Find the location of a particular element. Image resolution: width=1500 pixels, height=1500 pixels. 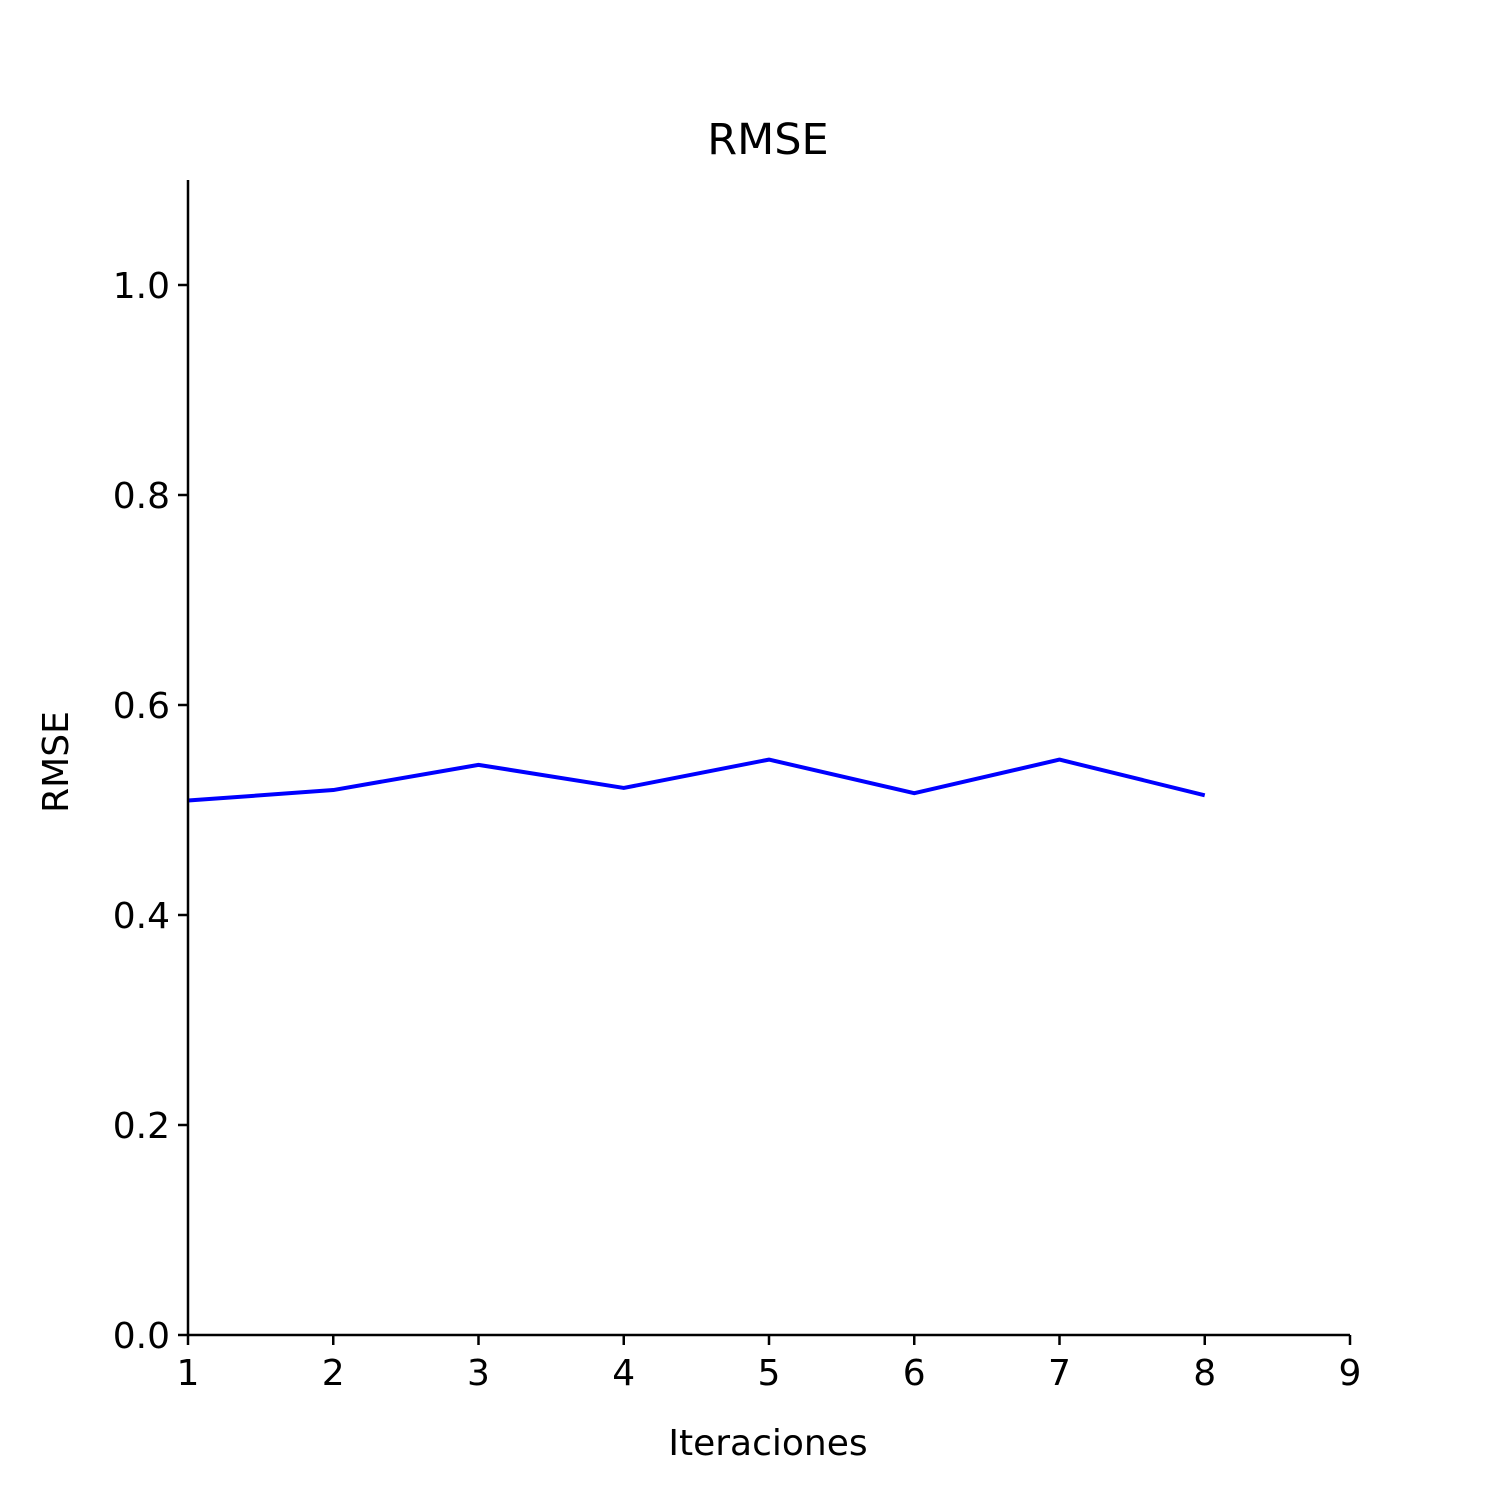

x-tick-label: 2 is located at coordinates (333, 1373).